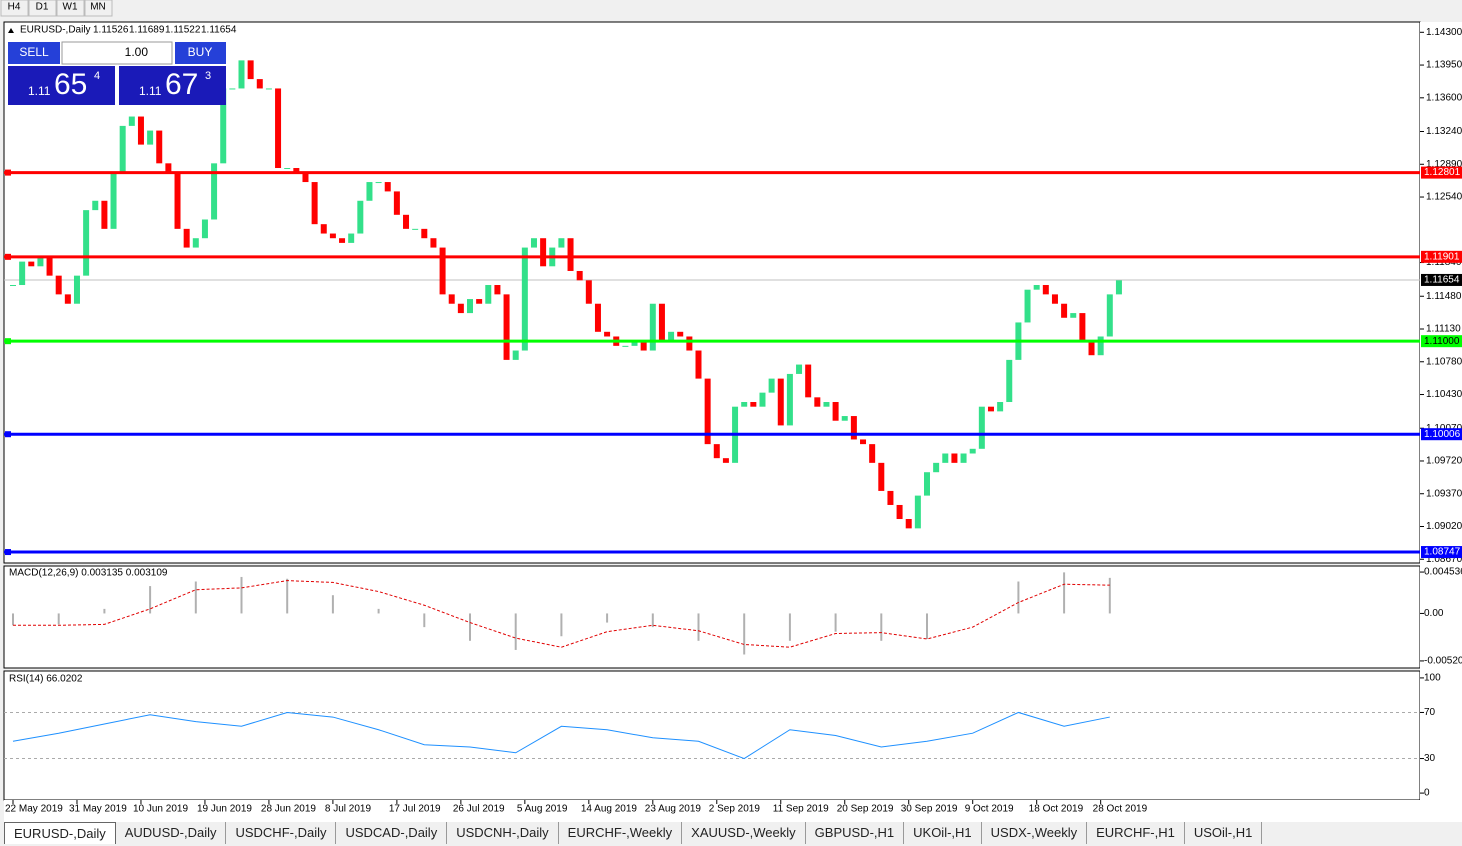 The height and width of the screenshot is (846, 1462). What do you see at coordinates (1443, 572) in the screenshot?
I see `y-tick-label: 0.004536` at bounding box center [1443, 572].